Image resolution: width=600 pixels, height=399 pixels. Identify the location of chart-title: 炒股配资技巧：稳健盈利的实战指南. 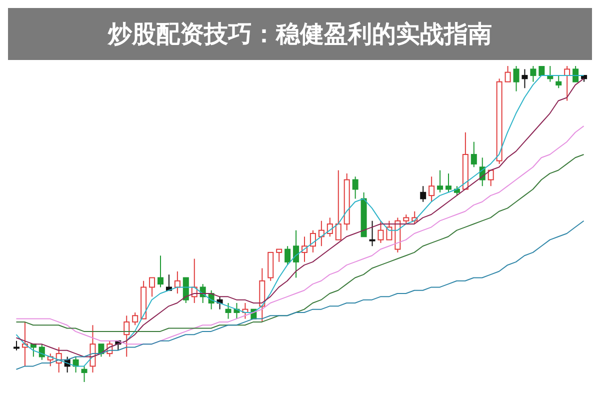
(300, 34).